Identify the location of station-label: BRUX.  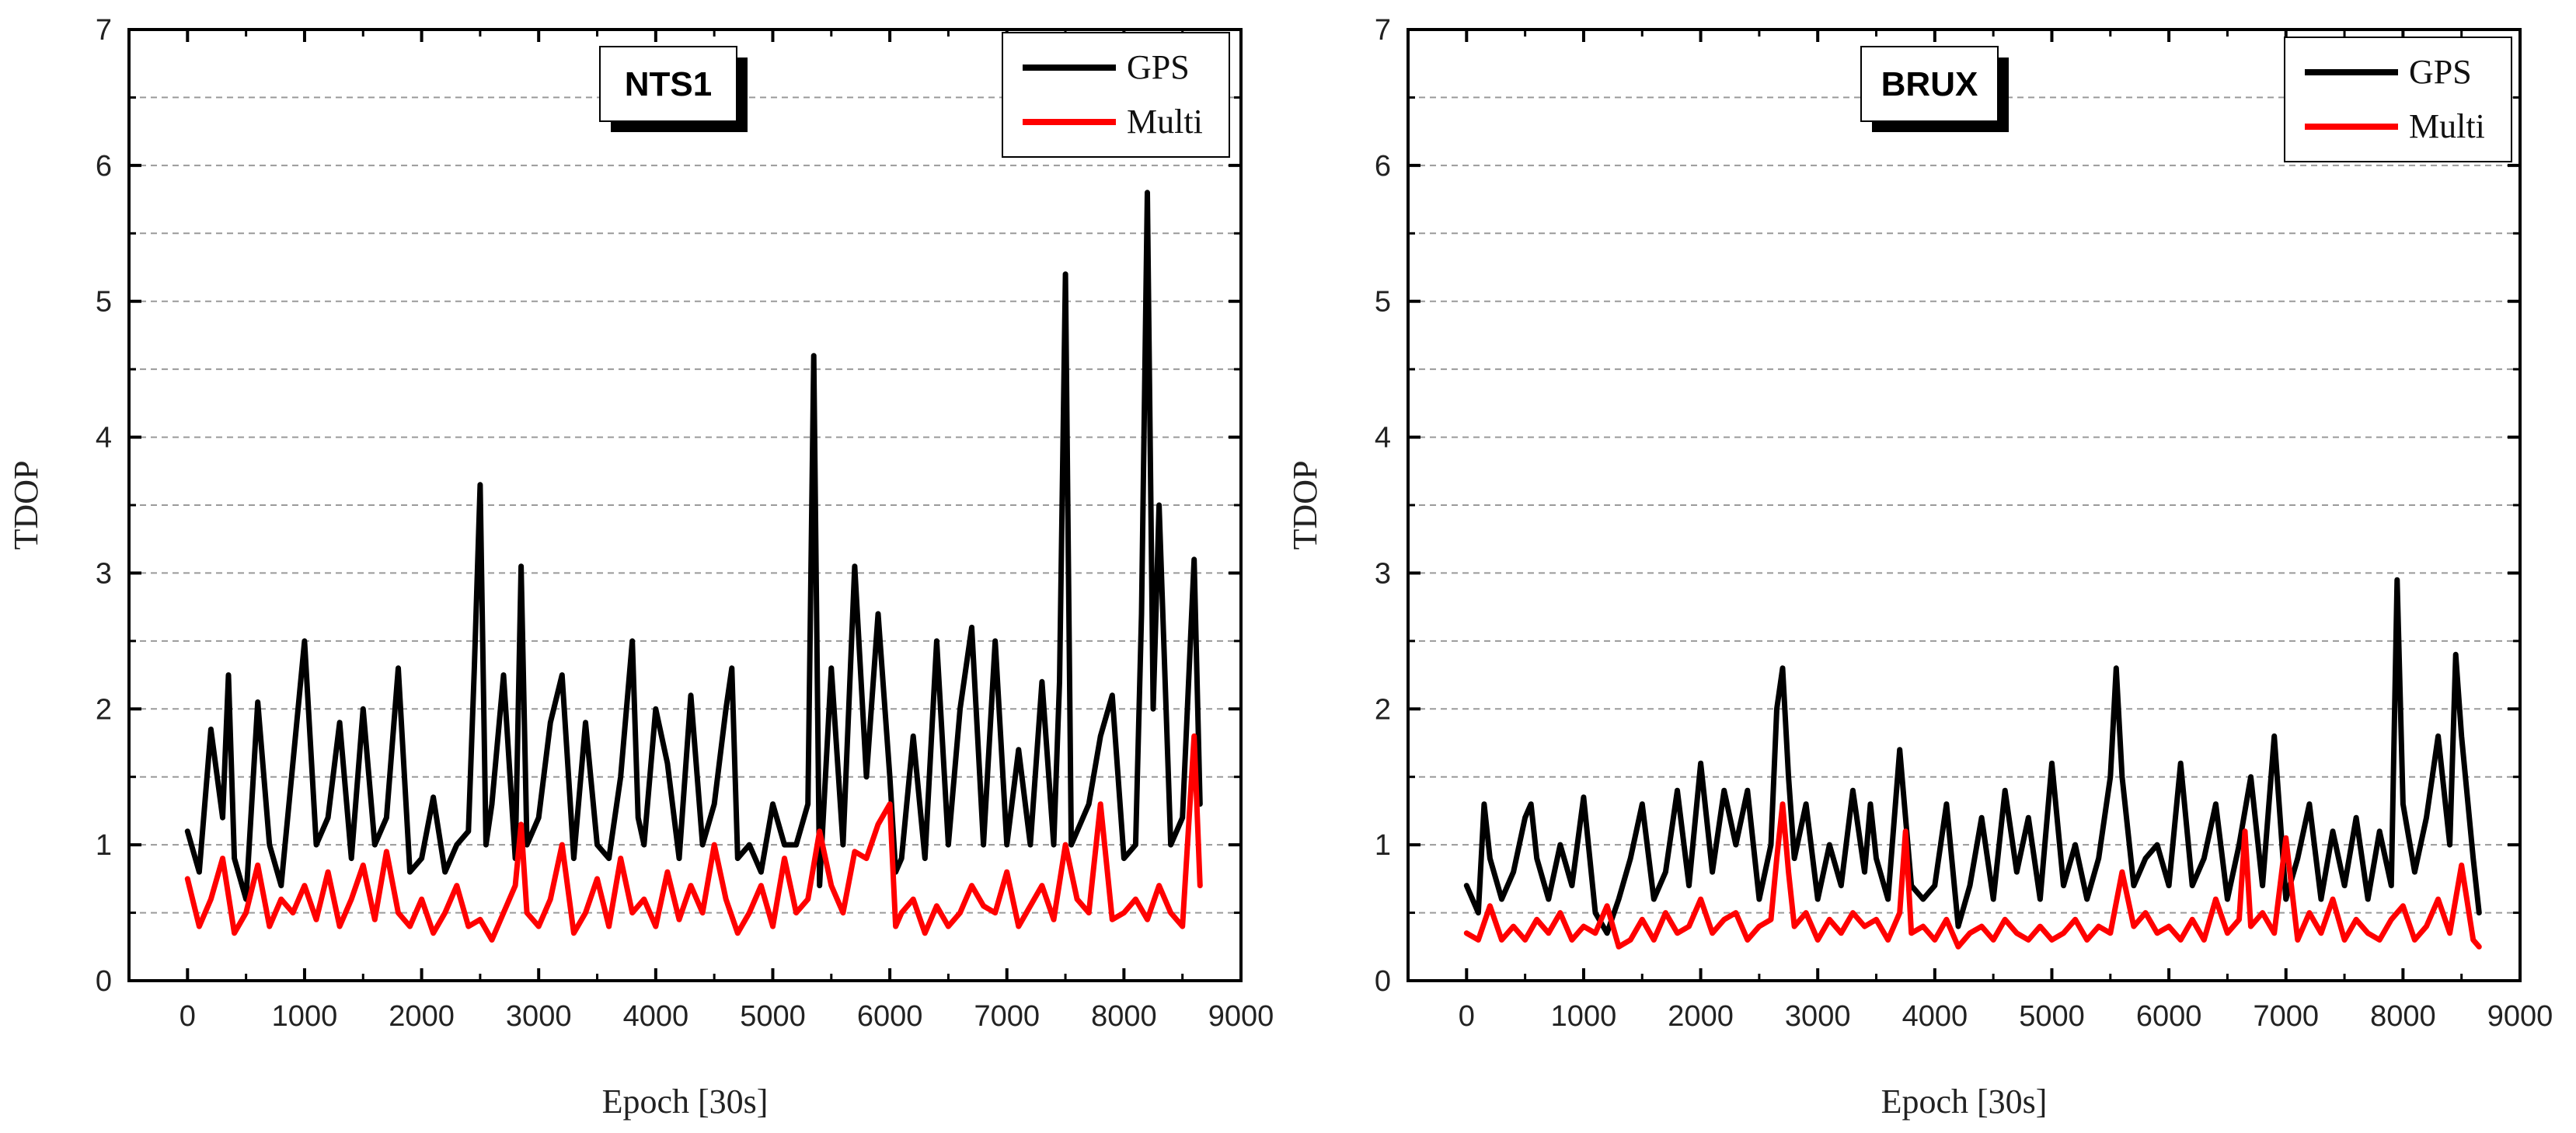
(1934, 89).